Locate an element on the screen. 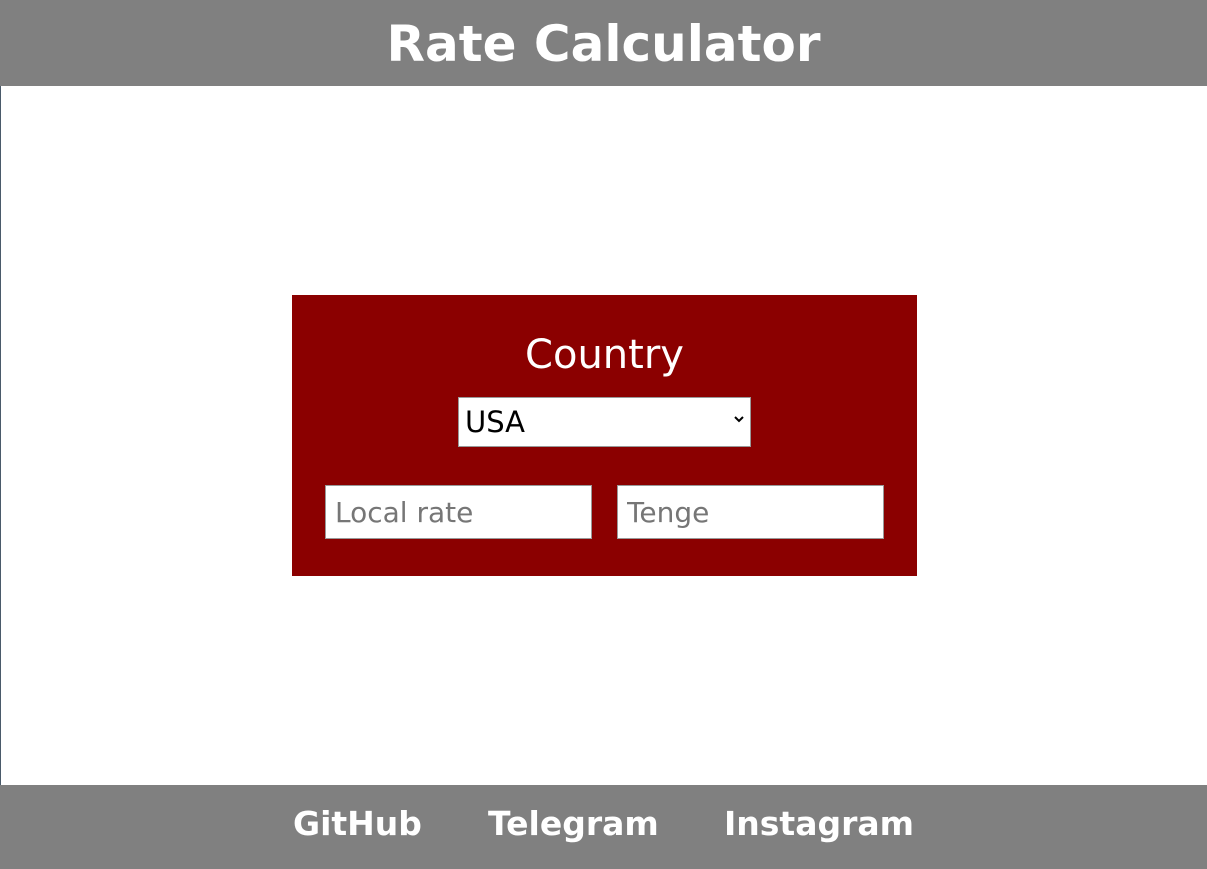 Image resolution: width=1207 pixels, height=869 pixels. country-label: Country is located at coordinates (604, 355).